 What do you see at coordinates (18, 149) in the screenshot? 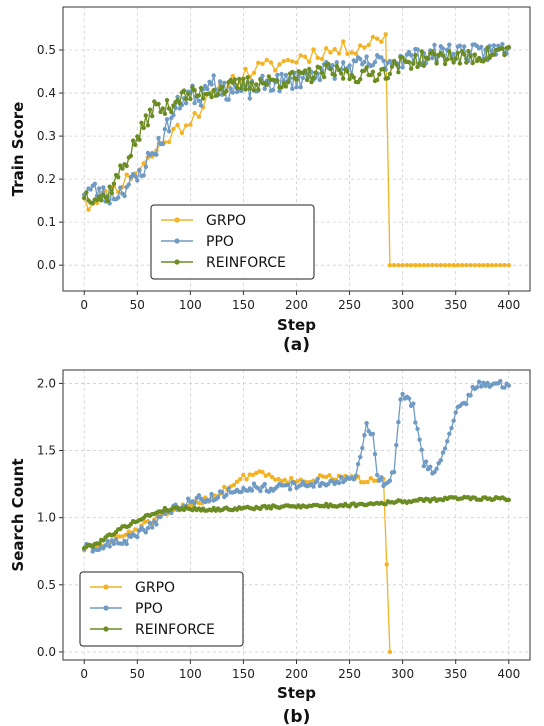
I see `y-axis-label: Train Score` at bounding box center [18, 149].